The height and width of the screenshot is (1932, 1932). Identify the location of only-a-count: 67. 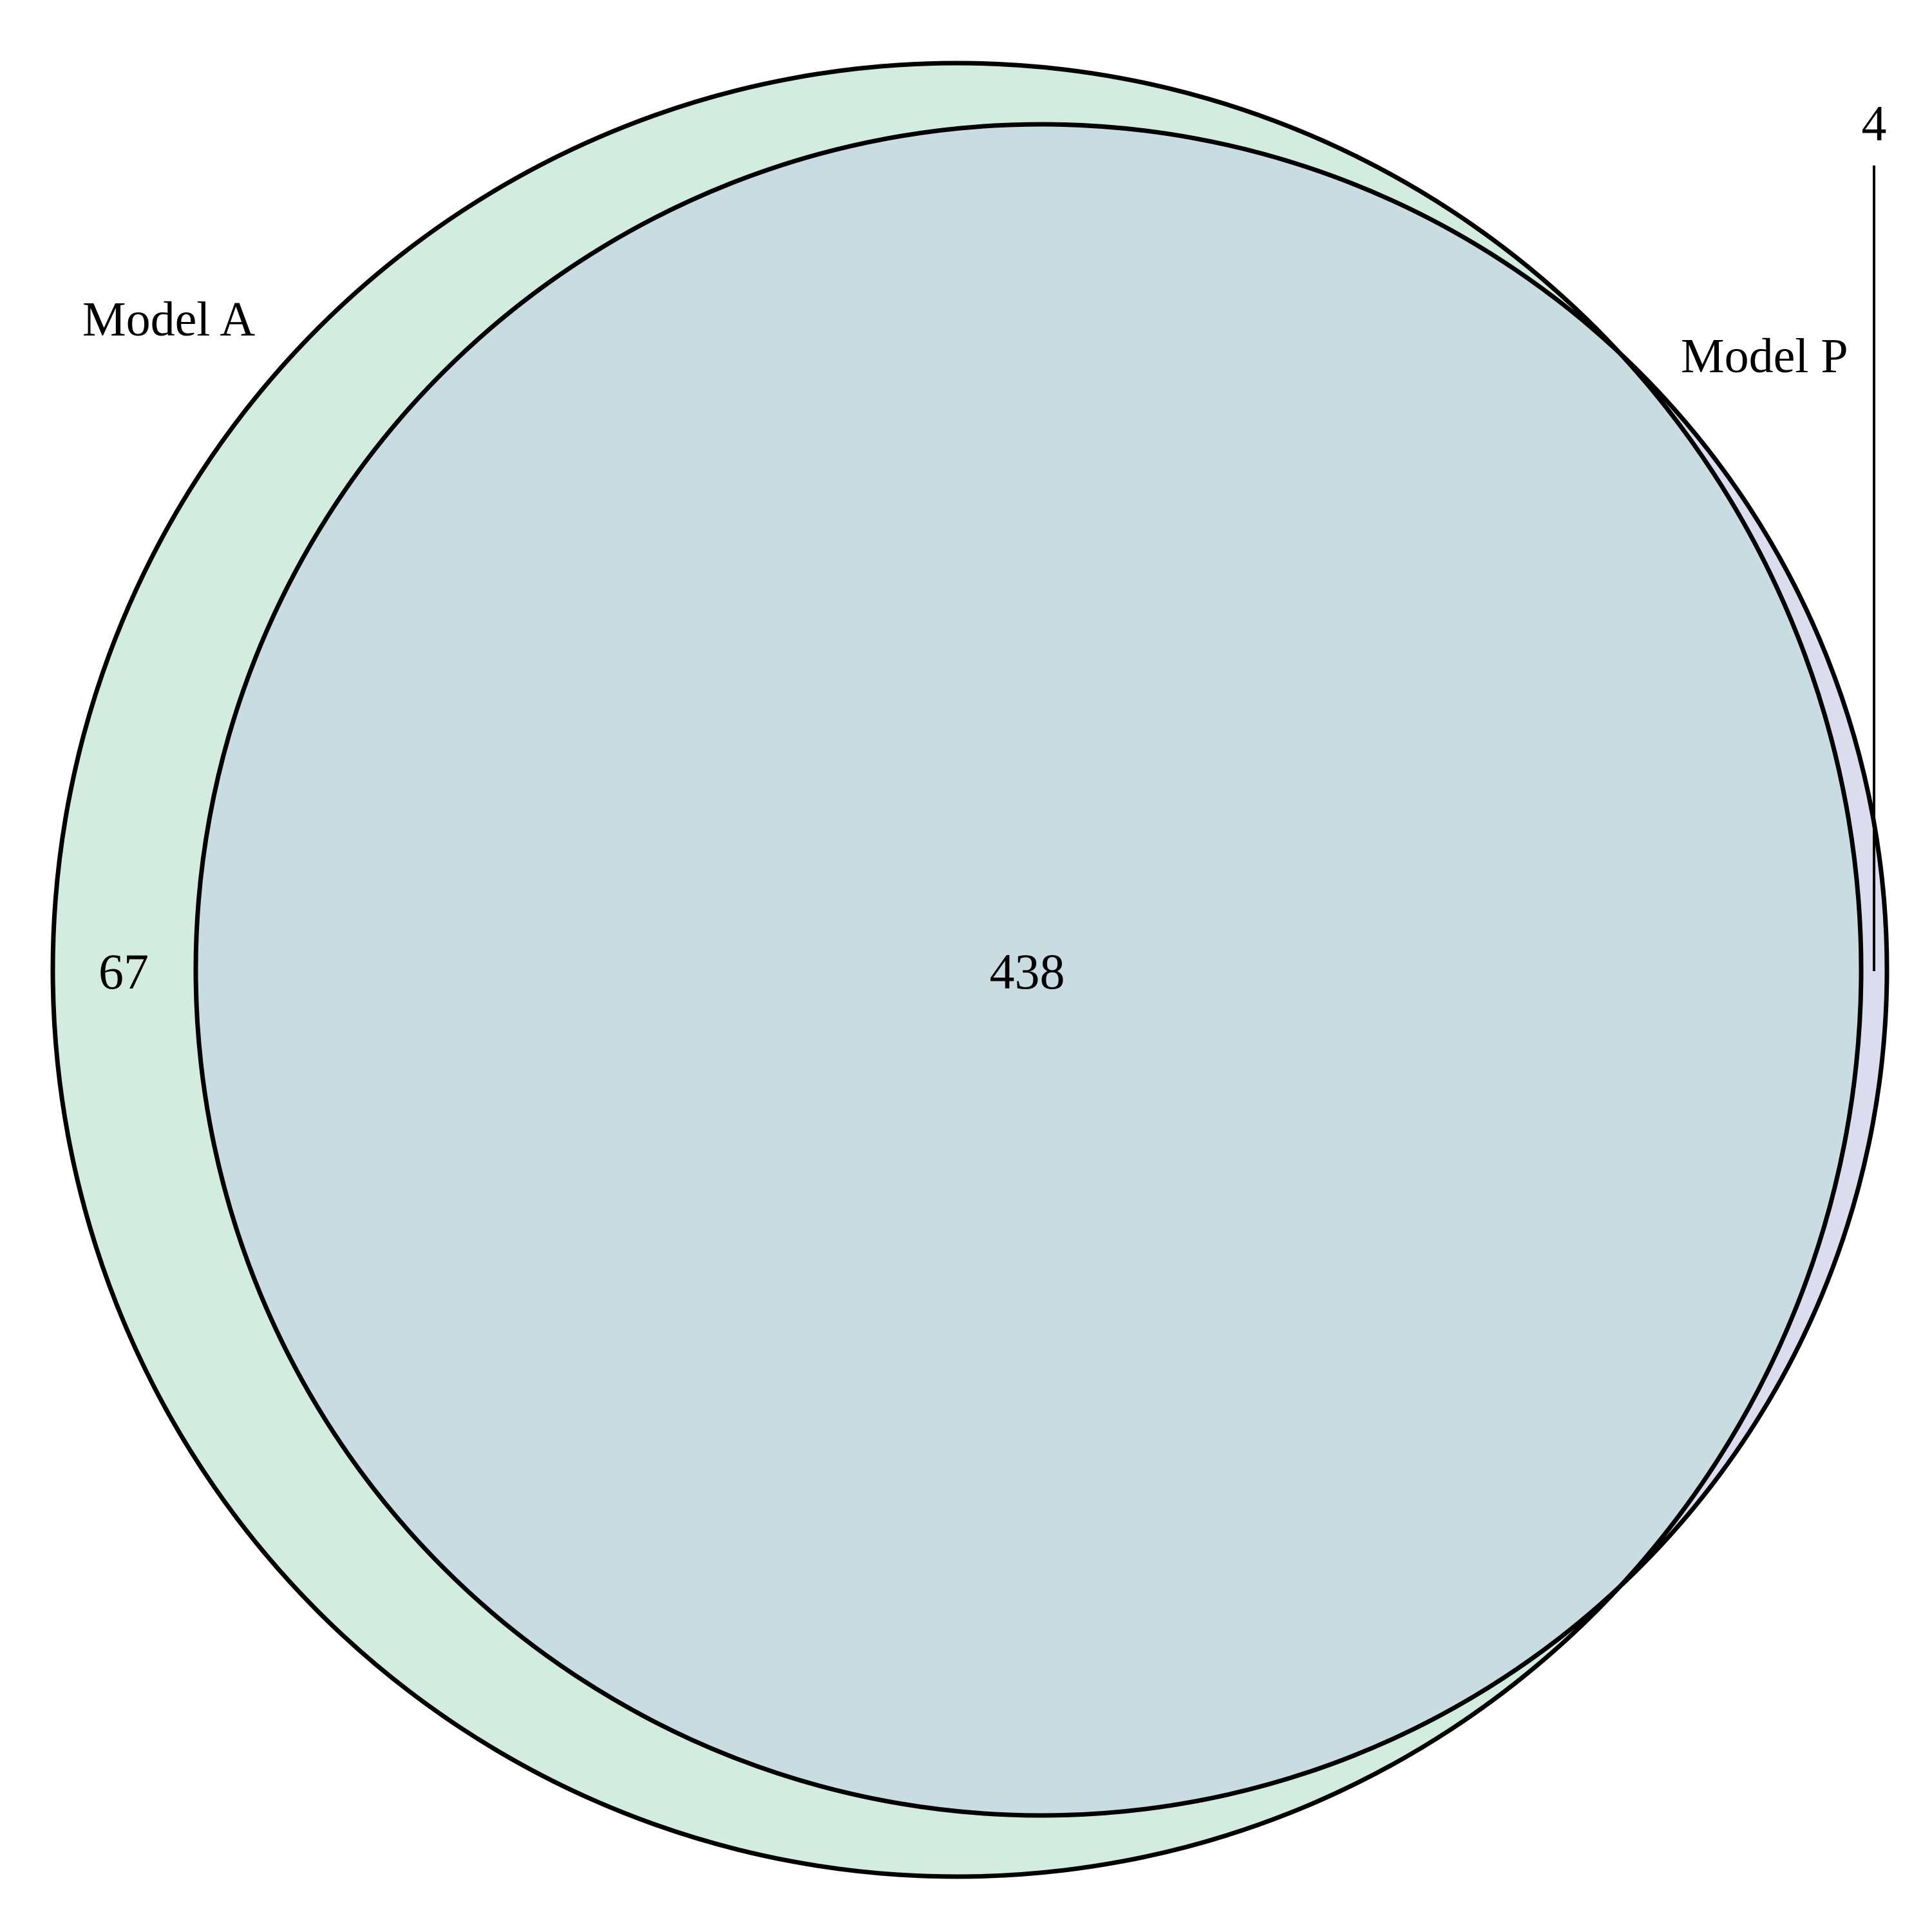
(124, 971).